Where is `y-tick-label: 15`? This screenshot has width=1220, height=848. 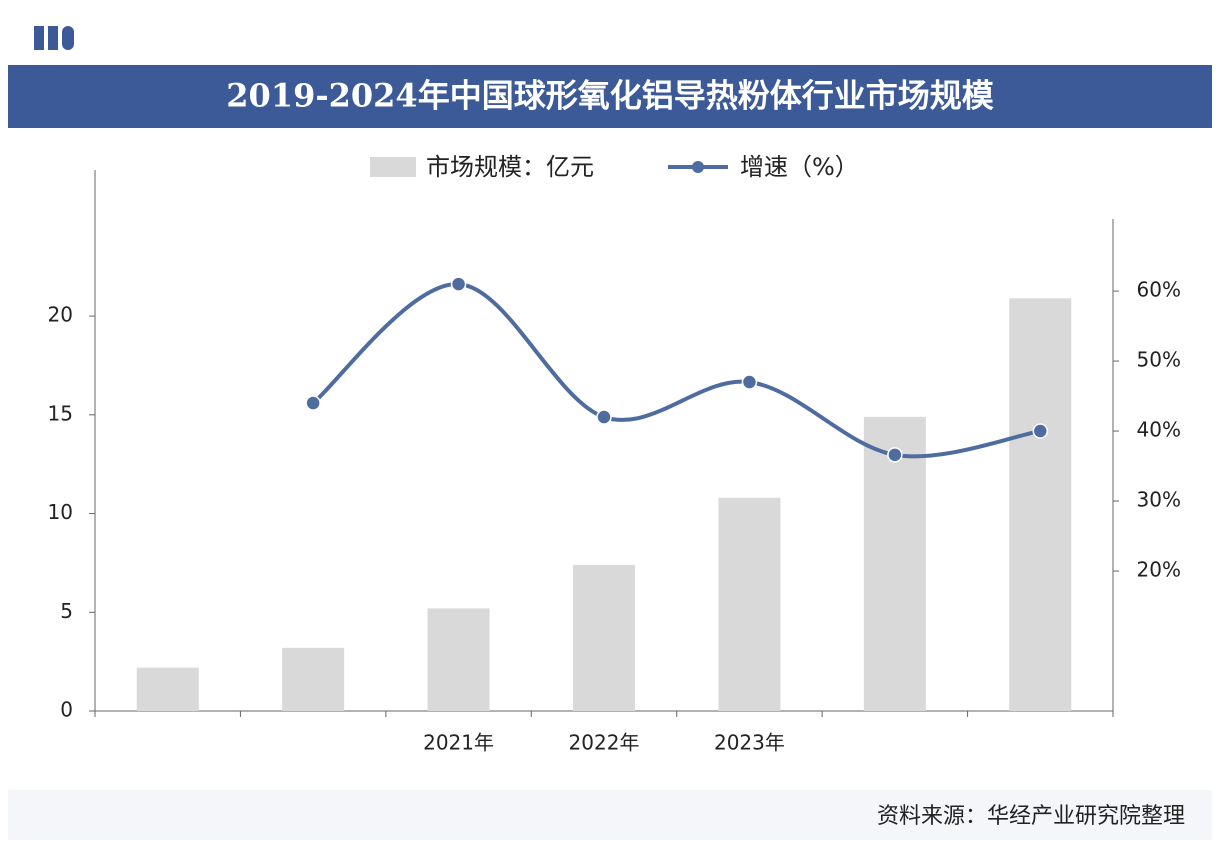 y-tick-label: 15 is located at coordinates (60, 413).